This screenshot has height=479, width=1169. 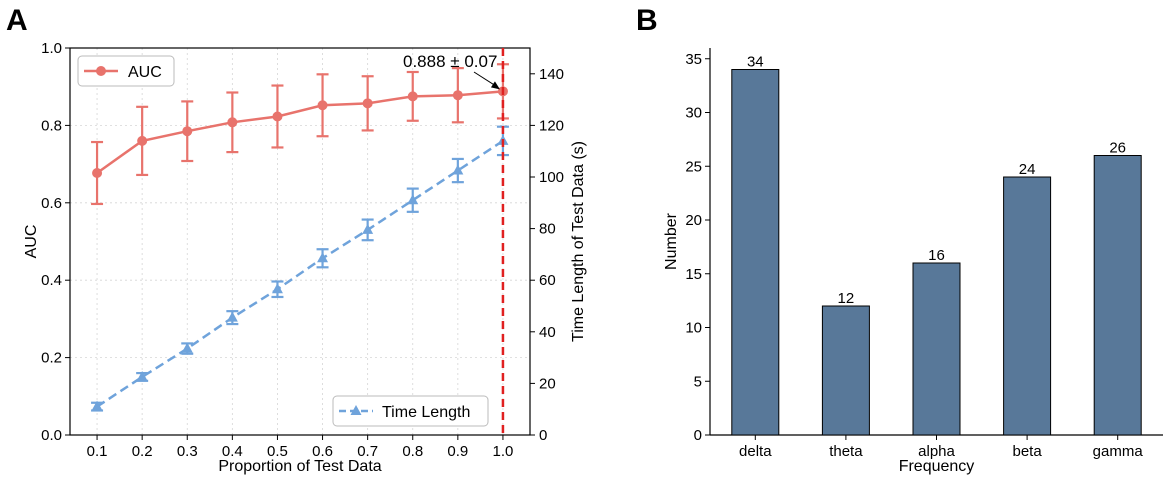 What do you see at coordinates (647, 20) in the screenshot?
I see `panel-b-letter: B` at bounding box center [647, 20].